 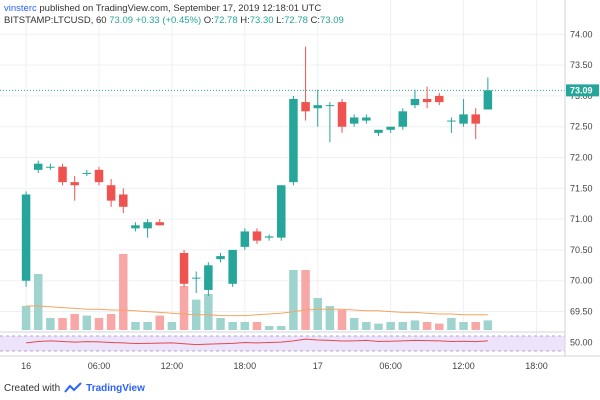 I want to click on close-value: 73.09, so click(x=332, y=20).